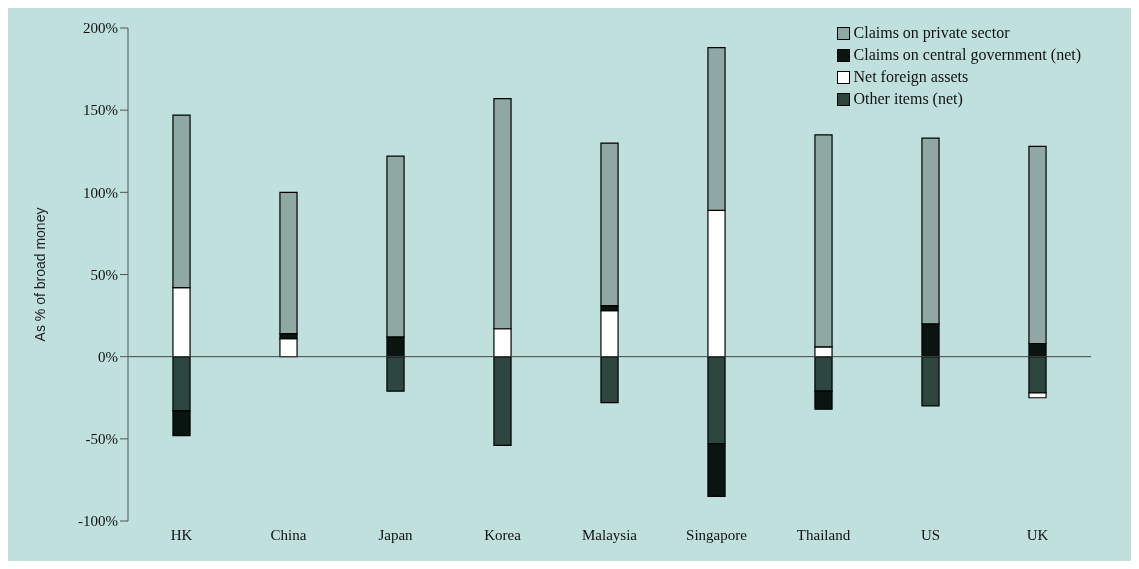 Image resolution: width=1139 pixels, height=569 pixels. Describe the element at coordinates (610, 534) in the screenshot. I see `x-tick-label: Malaysia` at that location.